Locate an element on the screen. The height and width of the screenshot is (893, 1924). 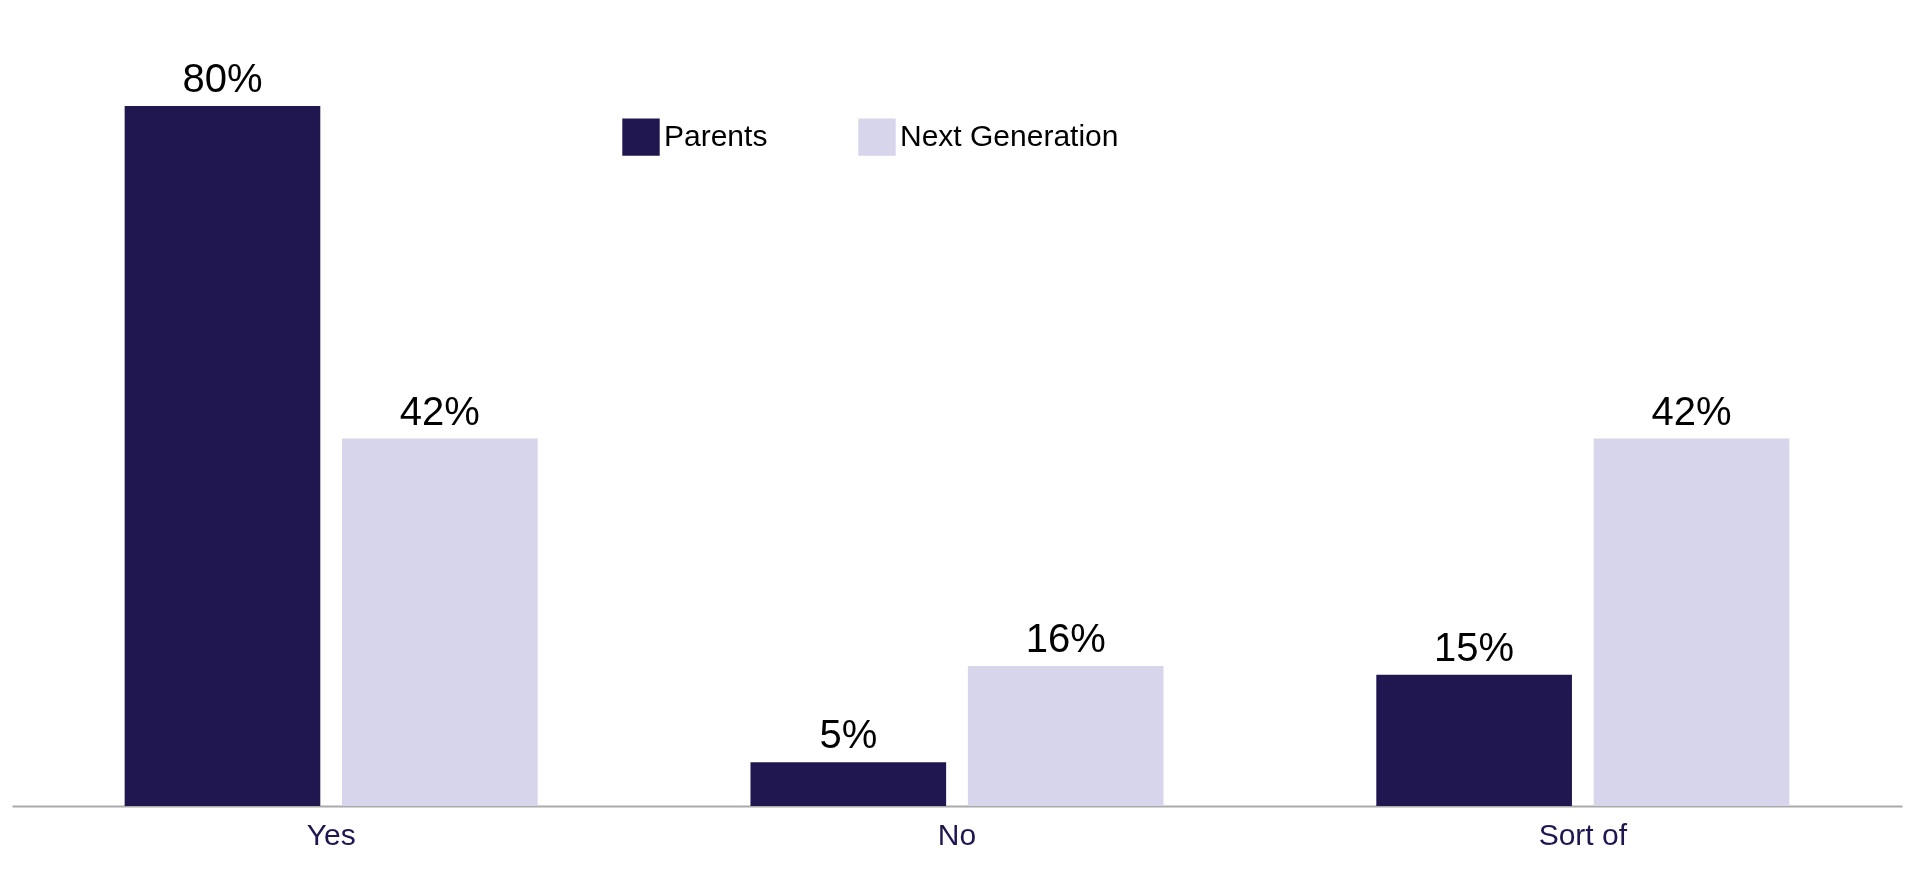
x-tick-label: Yes is located at coordinates (331, 834).